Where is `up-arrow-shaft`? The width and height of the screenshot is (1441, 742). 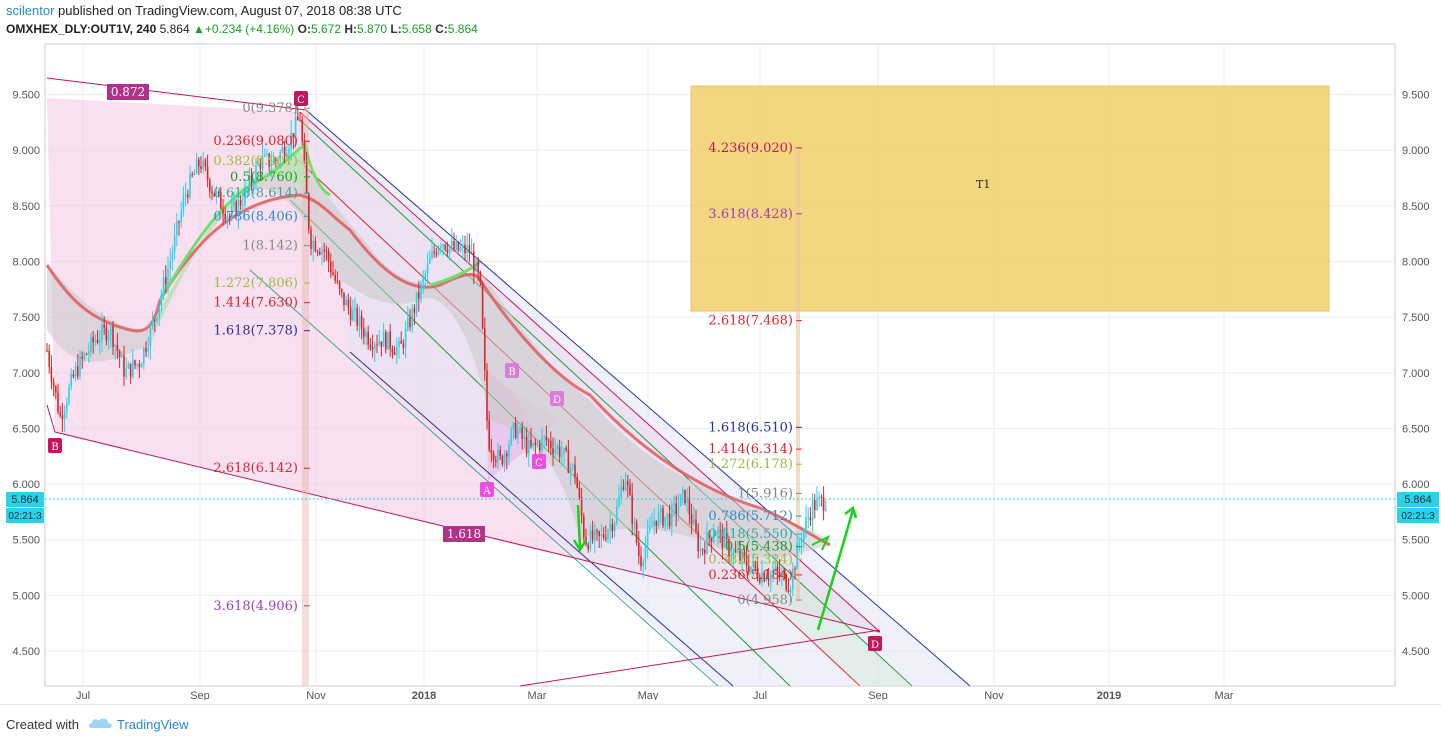
up-arrow-shaft is located at coordinates (835, 570).